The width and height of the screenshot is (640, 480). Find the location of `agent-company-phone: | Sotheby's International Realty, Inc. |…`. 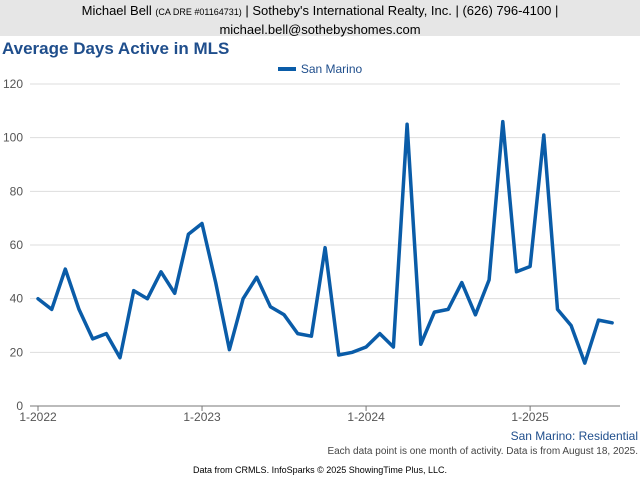

agent-company-phone: | Sotheby's International Realty, Inc. |… is located at coordinates (402, 10).